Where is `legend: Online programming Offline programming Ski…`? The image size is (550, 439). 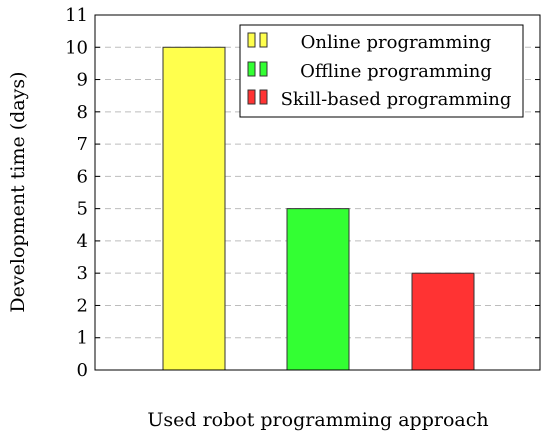 legend: Online programming Offline programming Ski… is located at coordinates (381, 71).